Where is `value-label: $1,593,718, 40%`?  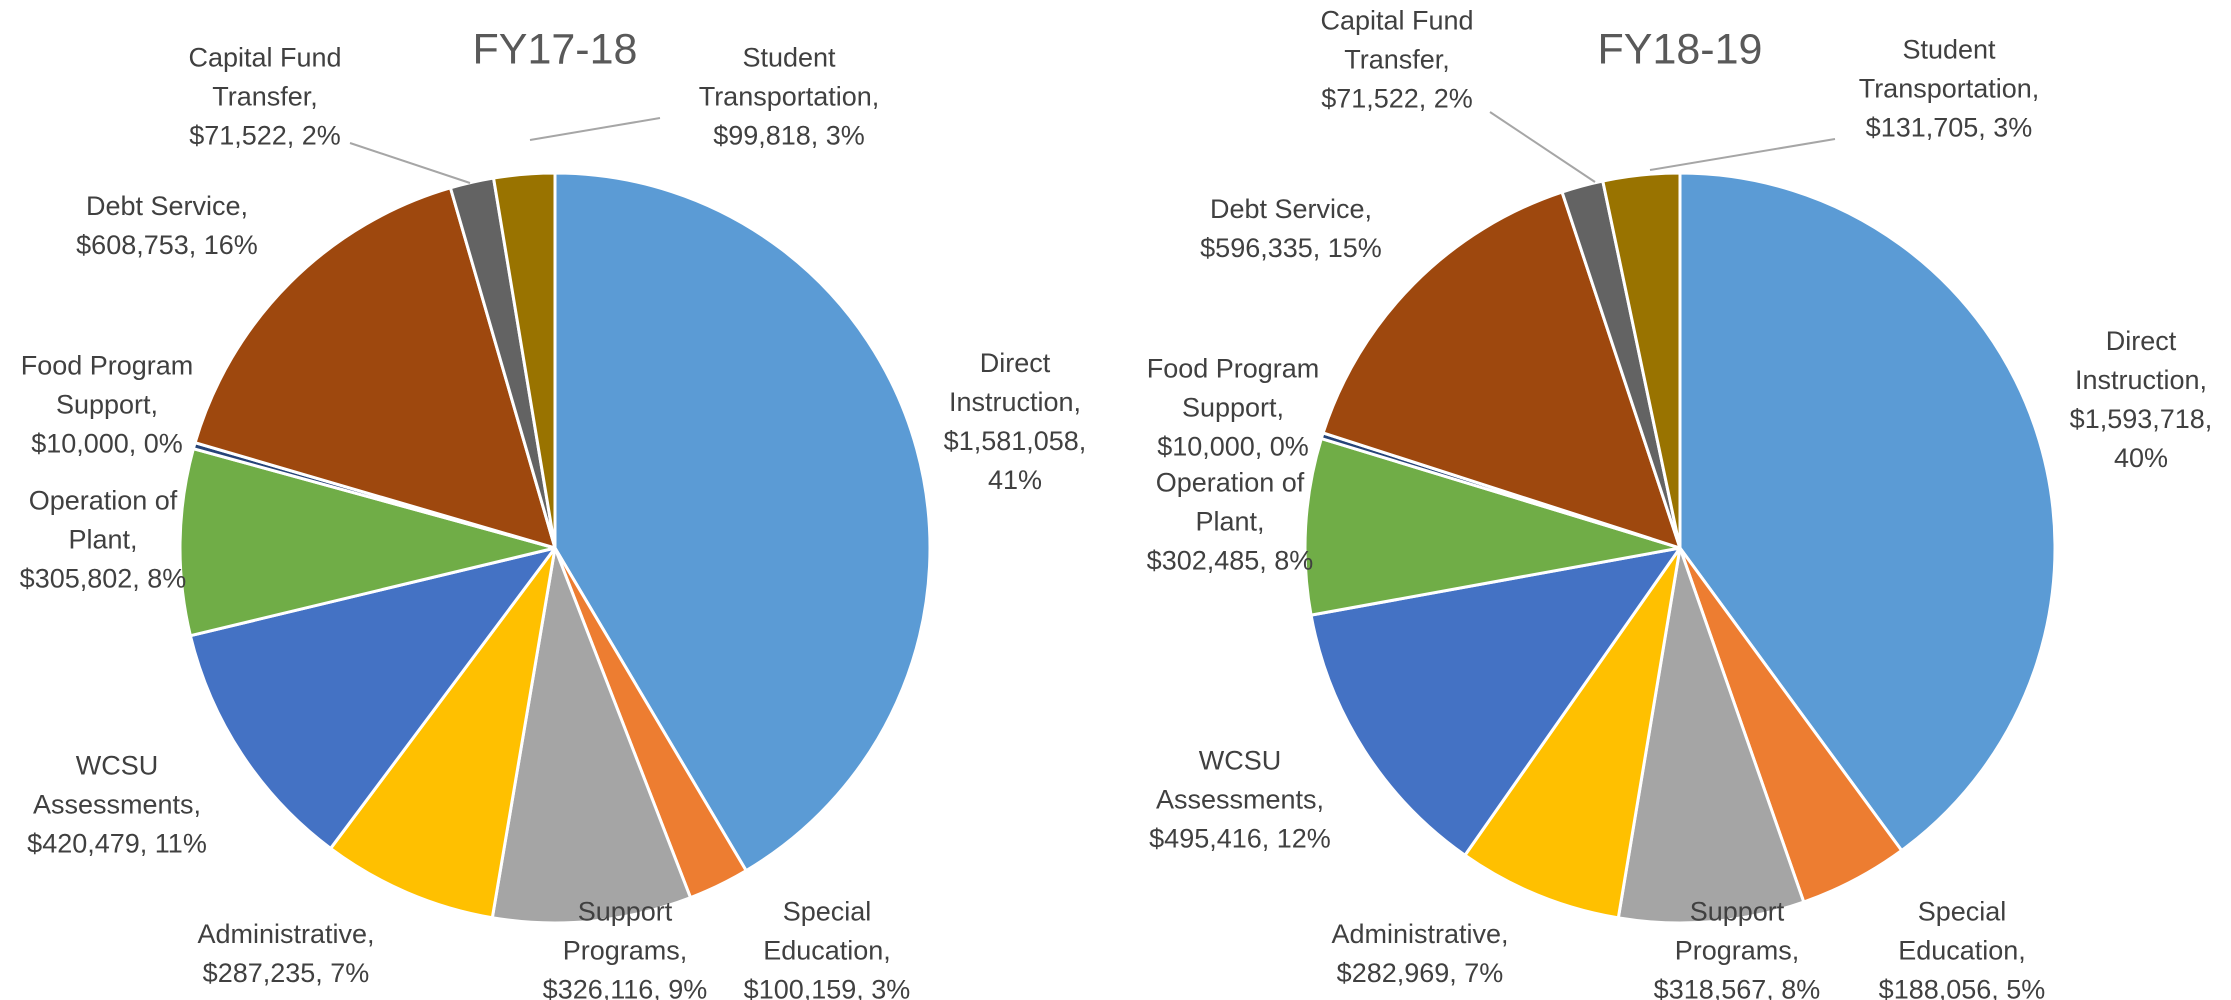 value-label: $1,593,718, 40% is located at coordinates (2141, 438).